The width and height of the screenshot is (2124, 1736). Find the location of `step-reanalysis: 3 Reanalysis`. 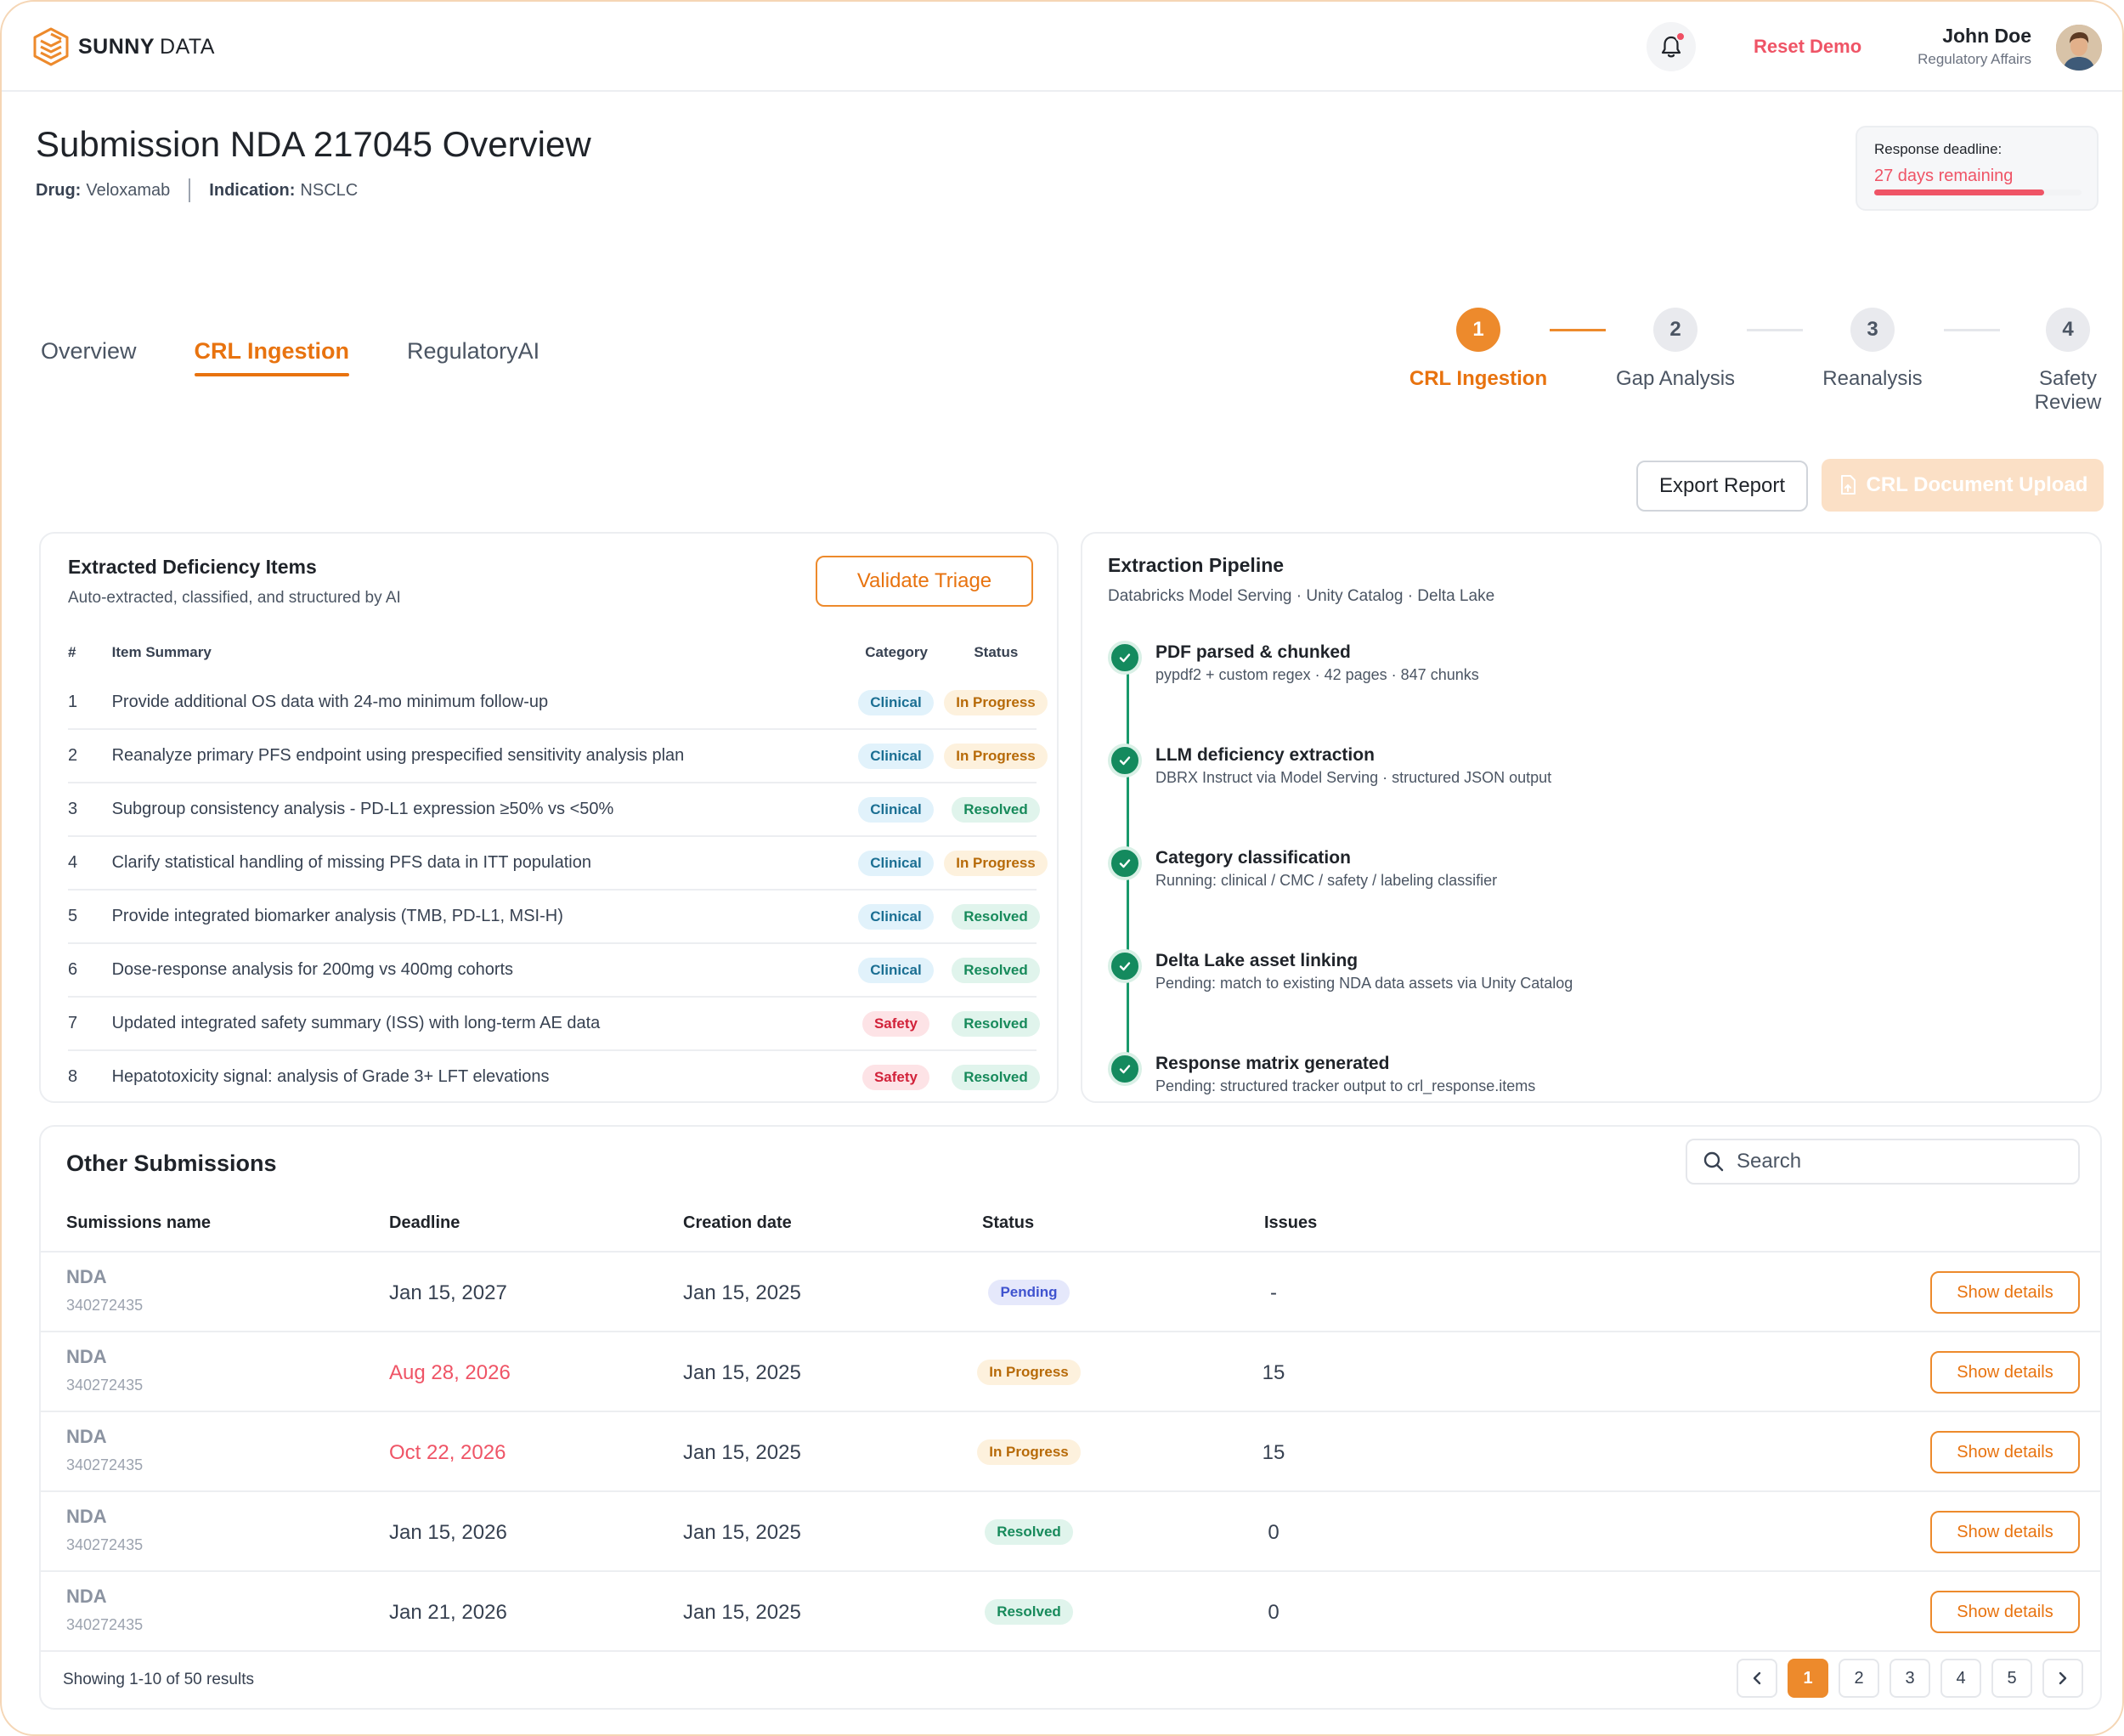

step-reanalysis: 3 Reanalysis is located at coordinates (1873, 349).